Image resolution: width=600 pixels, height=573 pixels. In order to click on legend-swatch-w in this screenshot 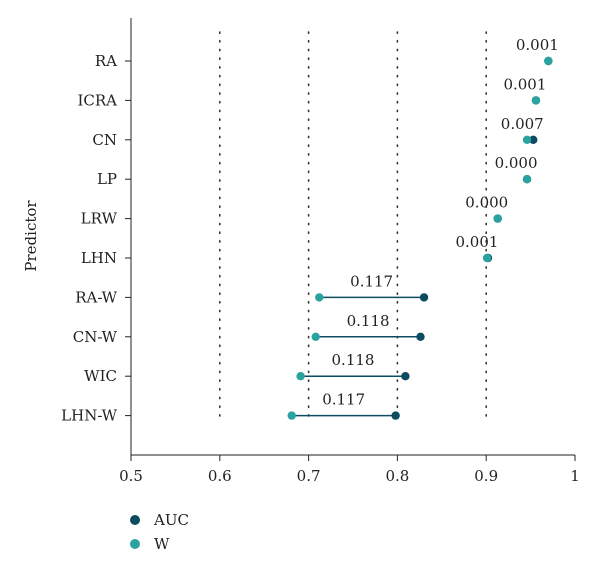, I will do `click(135, 544)`.